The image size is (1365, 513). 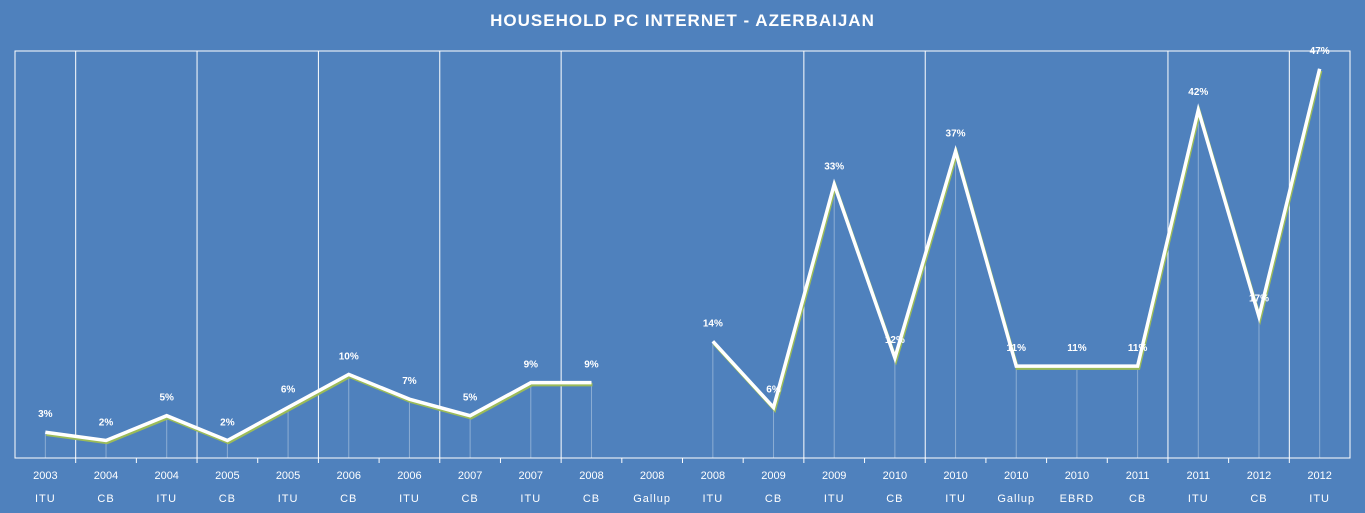 What do you see at coordinates (349, 356) in the screenshot?
I see `data-label: 10%` at bounding box center [349, 356].